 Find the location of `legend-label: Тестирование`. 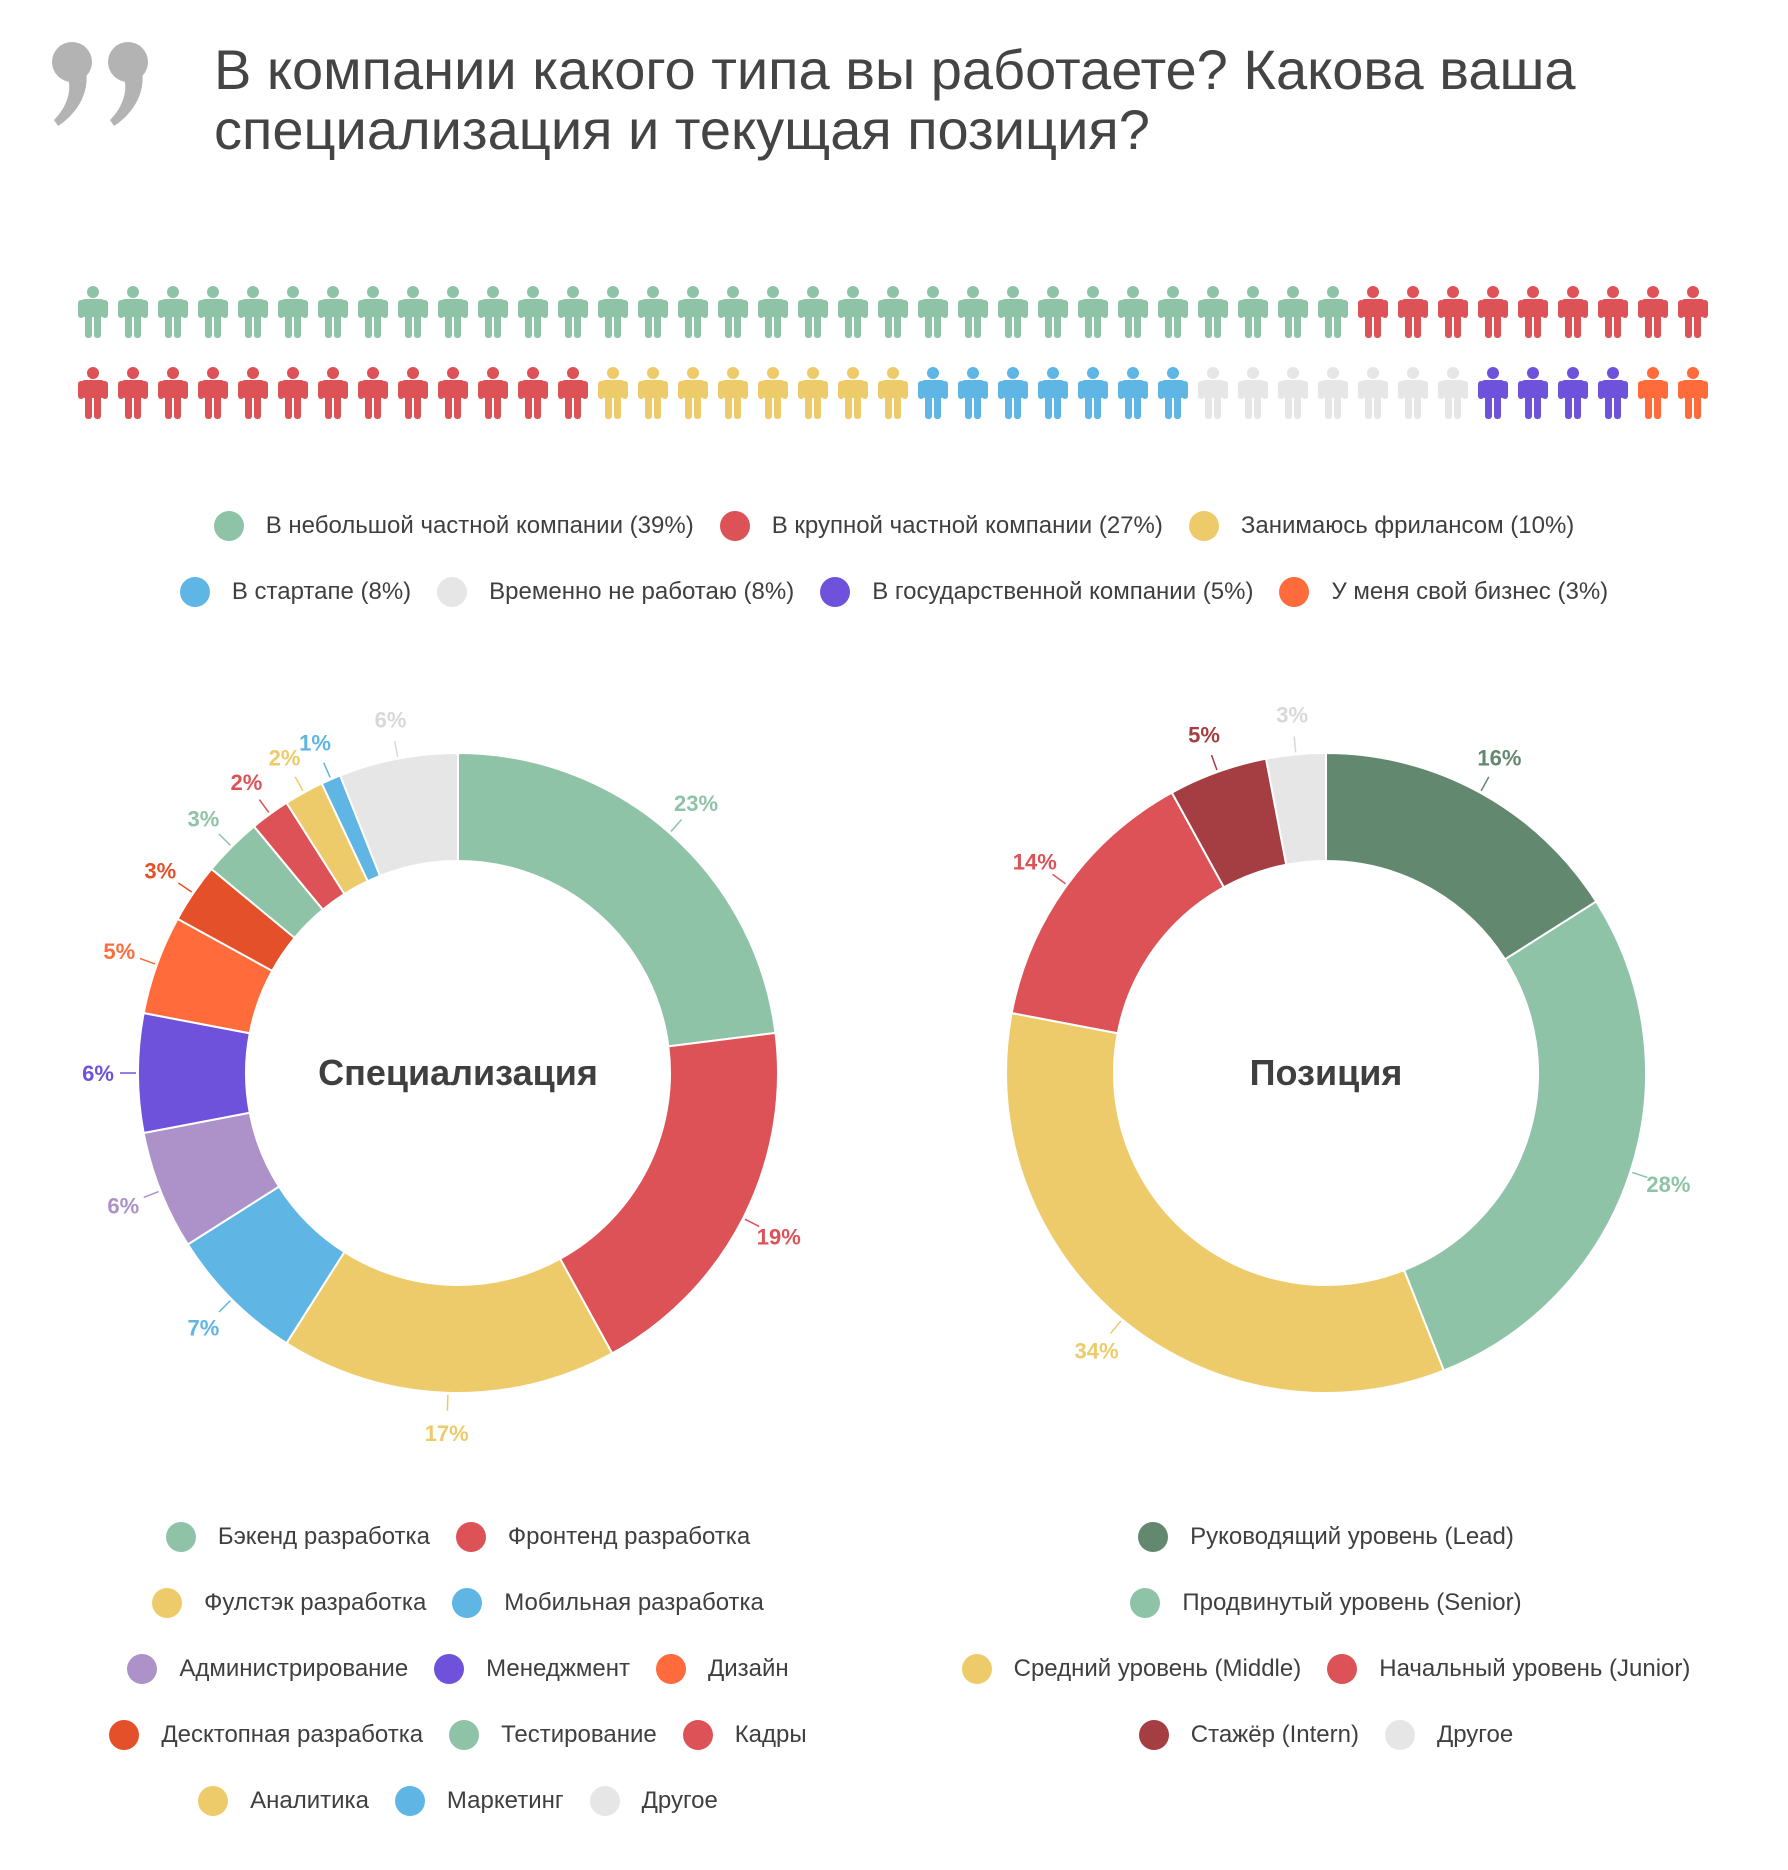

legend-label: Тестирование is located at coordinates (579, 1734).